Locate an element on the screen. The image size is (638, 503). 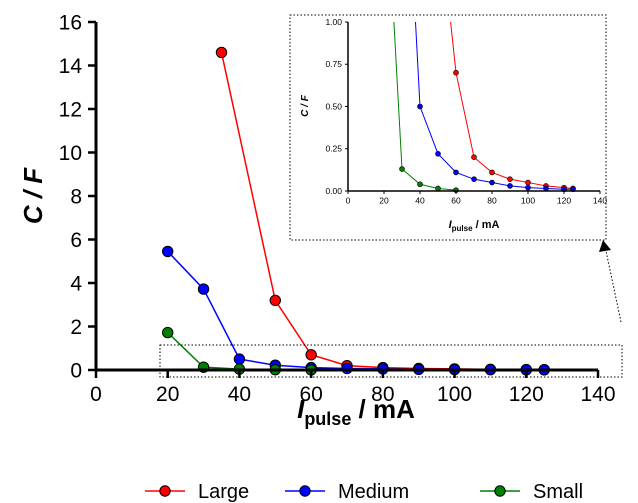
zoom-region-box is located at coordinates (391, 361).